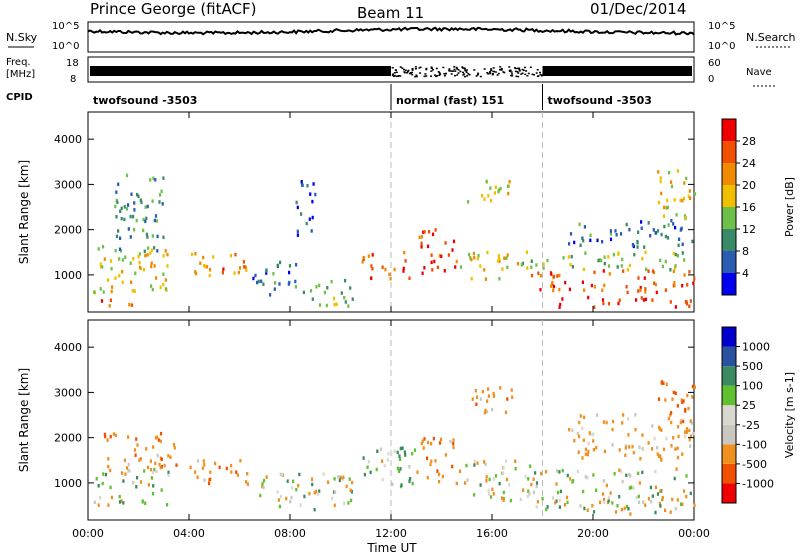  Describe the element at coordinates (714, 63) in the screenshot. I see `nave-tick-top: 60` at that location.